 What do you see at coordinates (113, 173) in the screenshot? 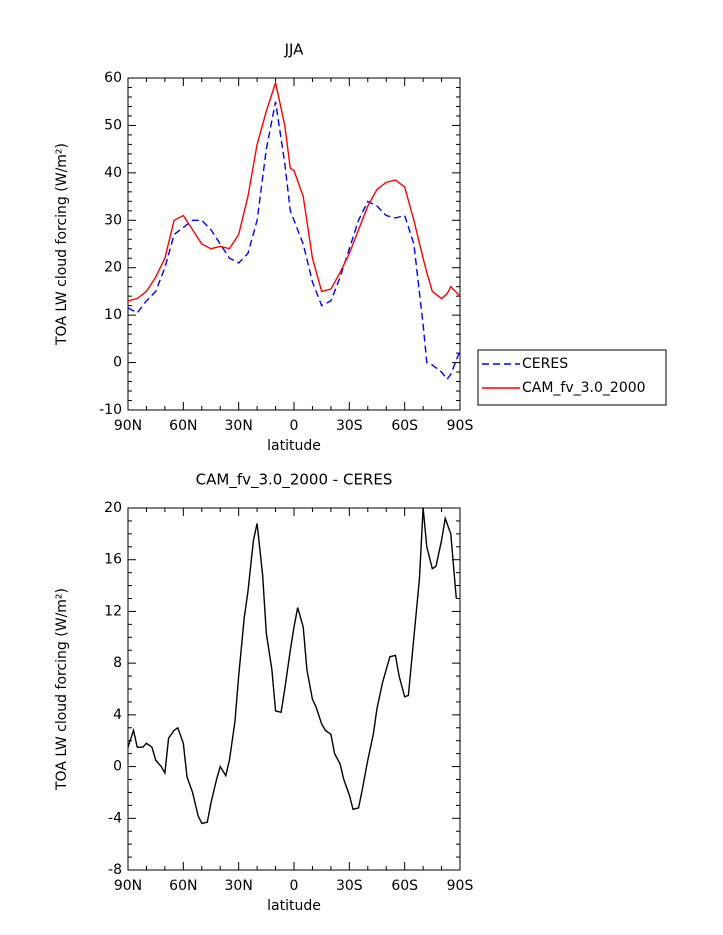
I see `y-tick-label: 40` at bounding box center [113, 173].